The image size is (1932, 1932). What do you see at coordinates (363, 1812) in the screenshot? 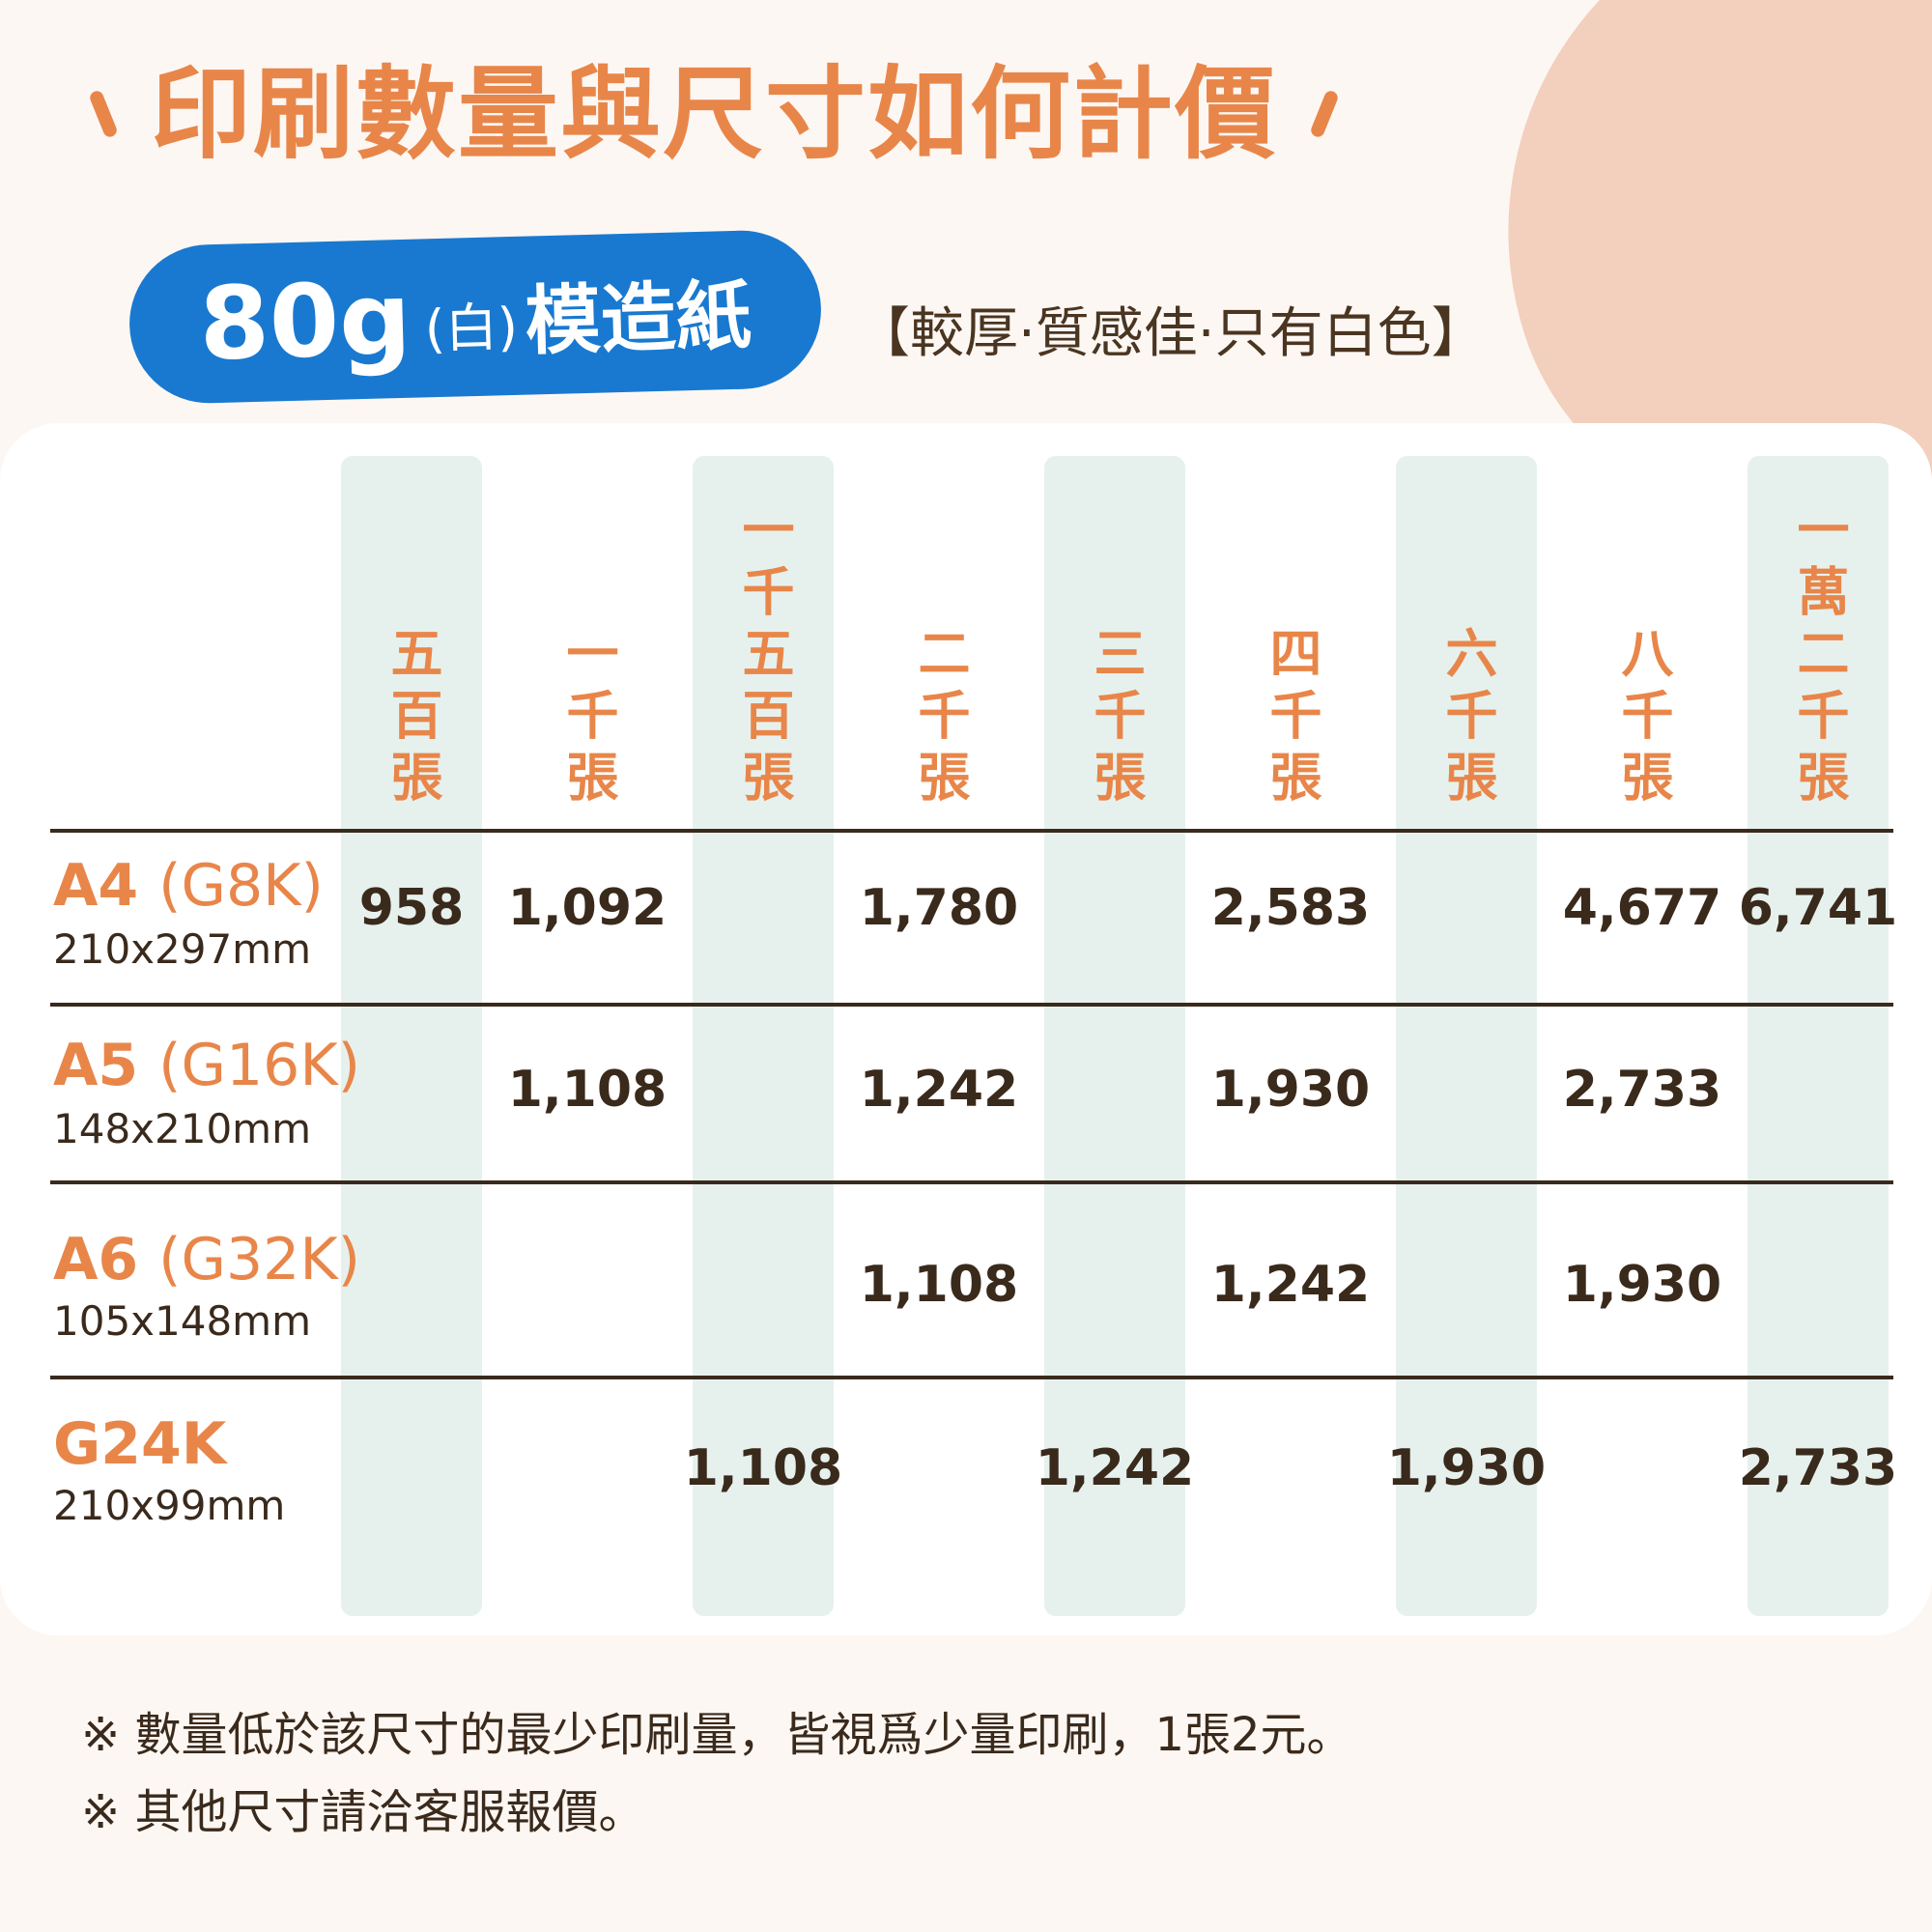
I see `note-other-sizes: ※ 其他尺寸請洽客服報價。` at bounding box center [363, 1812].